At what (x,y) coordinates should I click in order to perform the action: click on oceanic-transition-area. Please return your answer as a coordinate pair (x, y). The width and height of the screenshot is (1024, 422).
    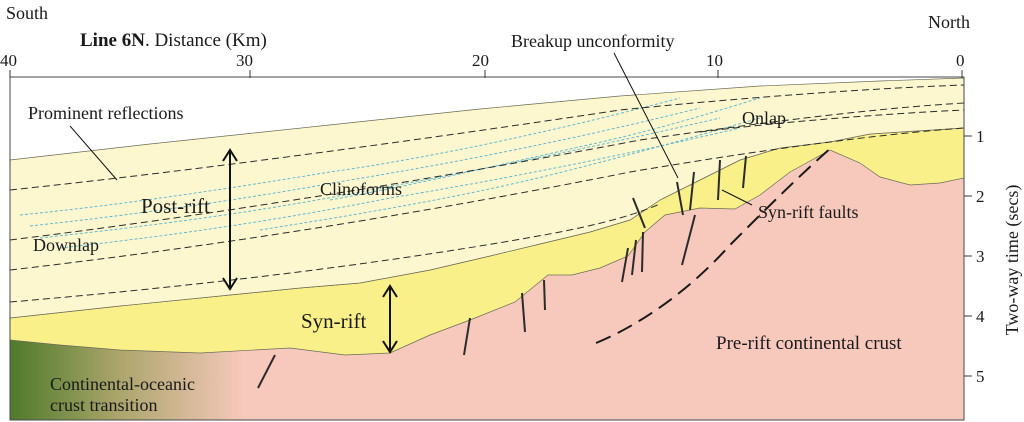
    Looking at the image, I should click on (127, 377).